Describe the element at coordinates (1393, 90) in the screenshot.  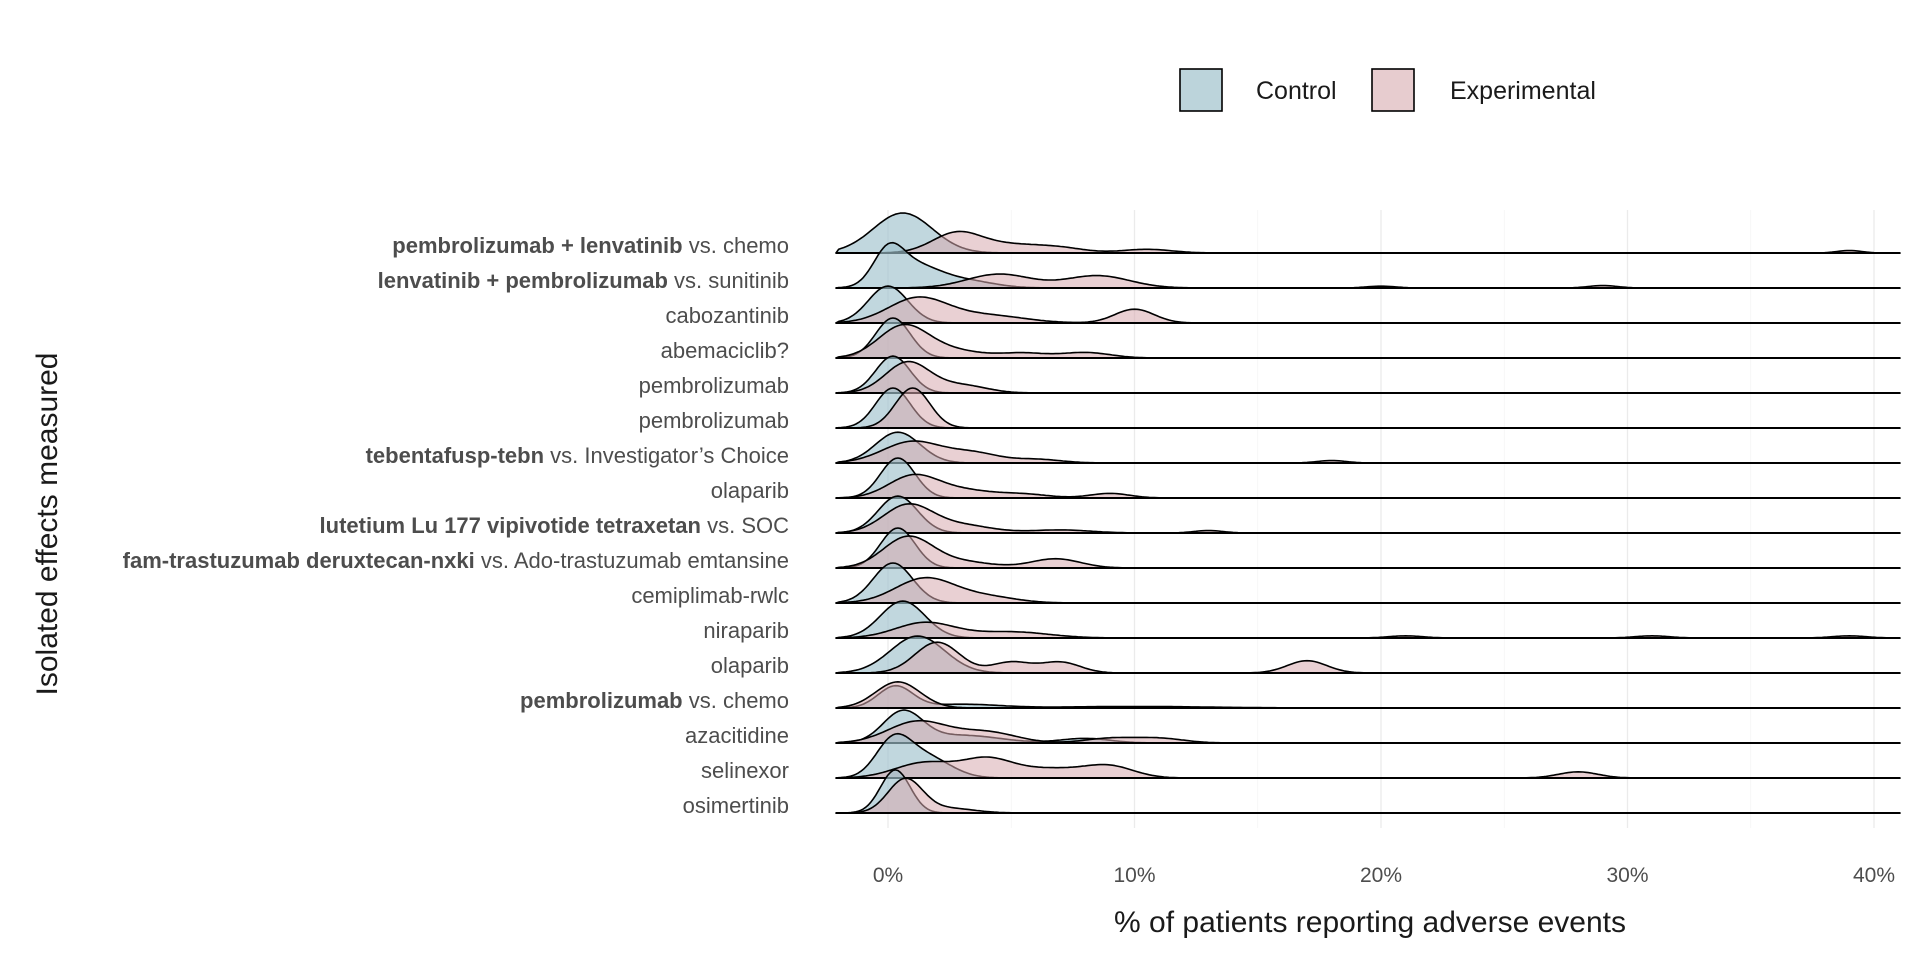
I see `legend-swatch-experimental` at that location.